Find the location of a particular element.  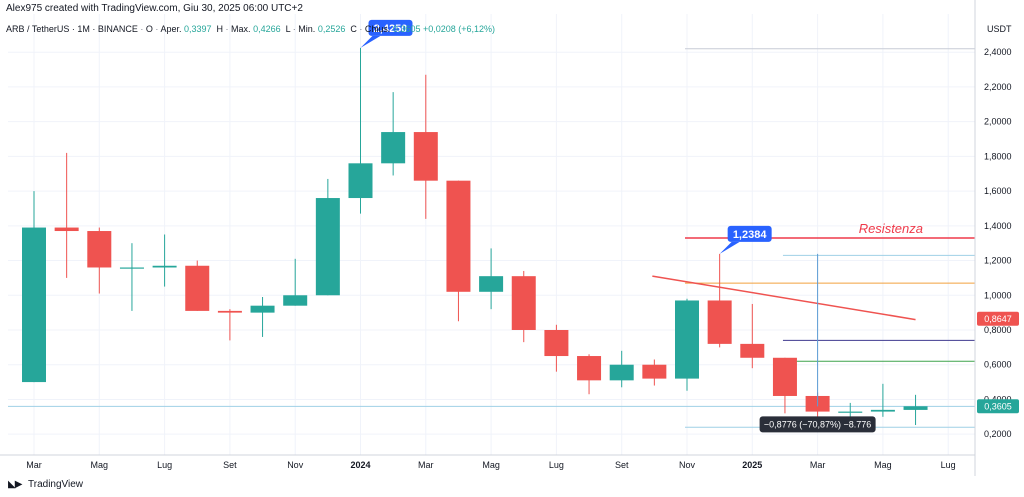

price-tick-label: 0,6000 is located at coordinates (998, 365).